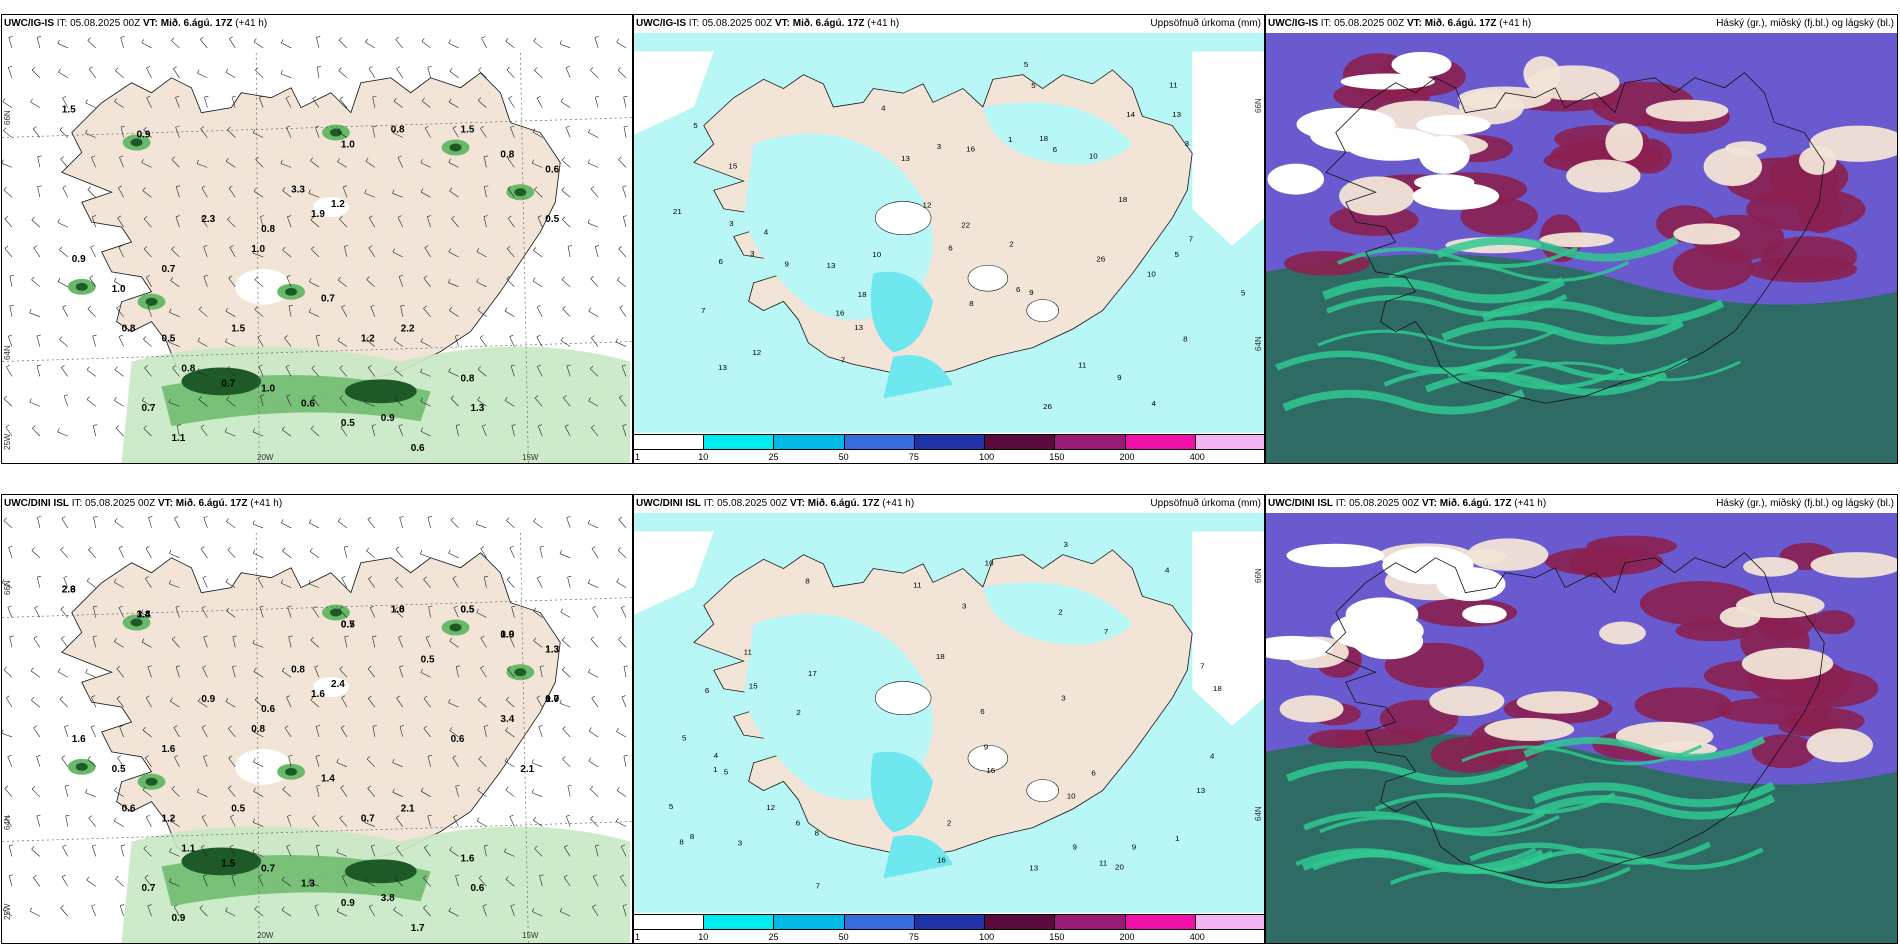  What do you see at coordinates (1243, 293) in the screenshot?
I see `precip-value-label: 5` at bounding box center [1243, 293].